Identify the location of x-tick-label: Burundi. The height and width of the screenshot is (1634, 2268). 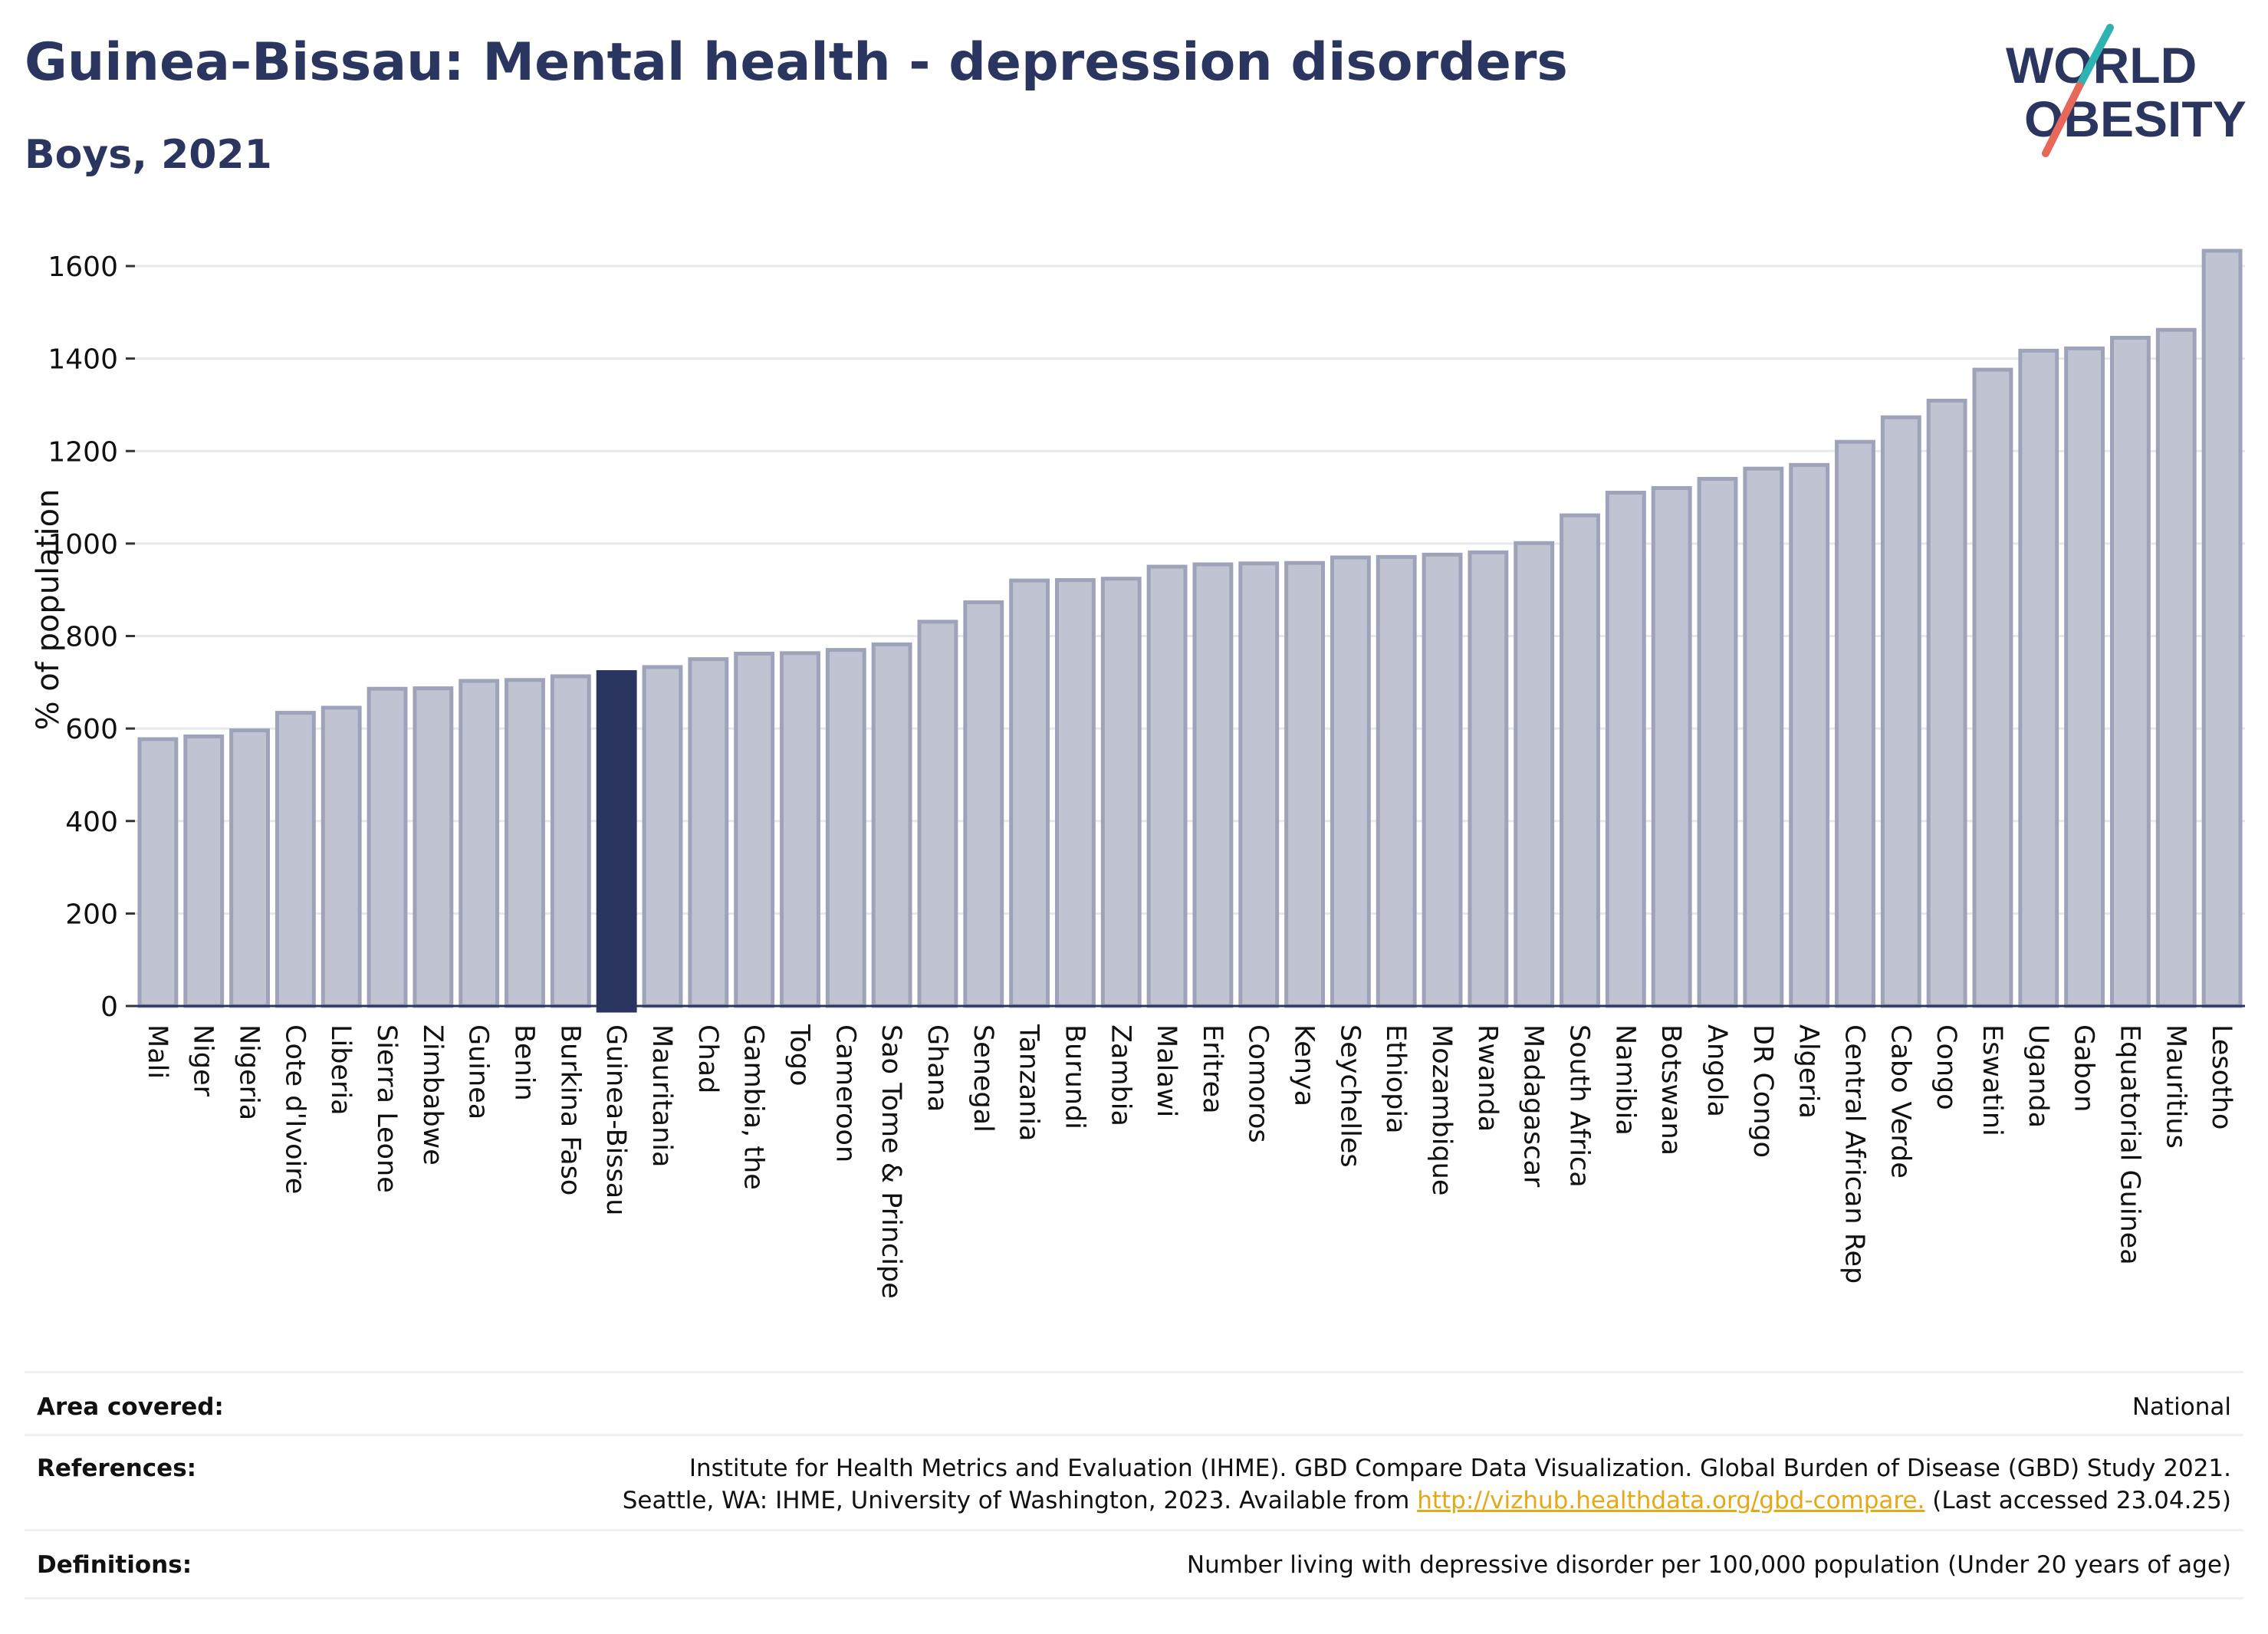
(1074, 1076).